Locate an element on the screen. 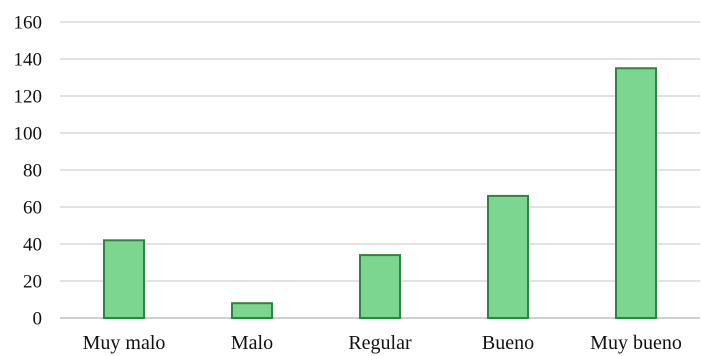 This screenshot has width=701, height=356. y-tick-label: 140 is located at coordinates (28, 60).